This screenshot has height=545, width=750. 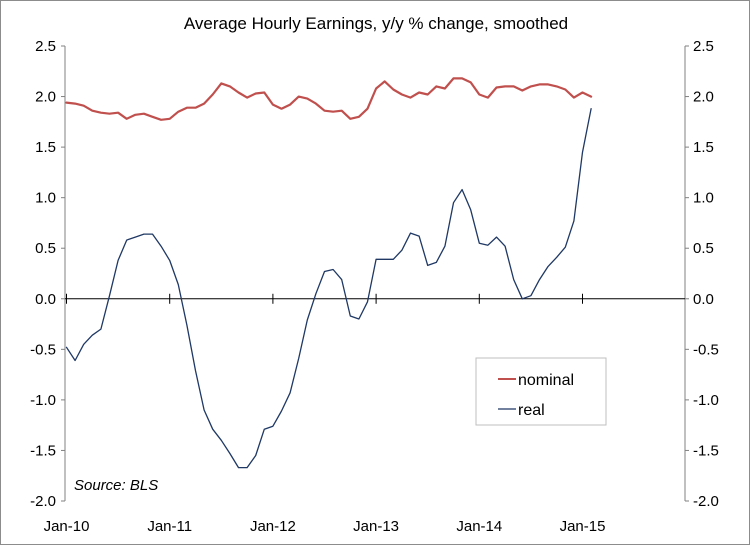 I want to click on y-tick-label-left: 2.0, so click(x=45, y=97).